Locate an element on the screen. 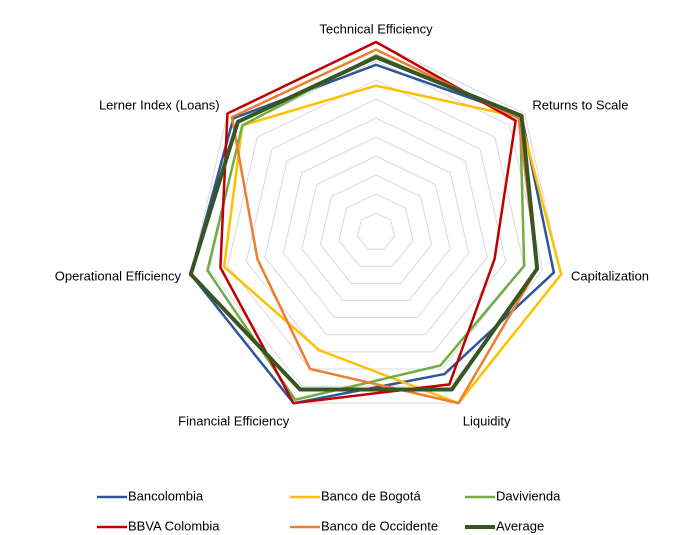 Image resolution: width=675 pixels, height=535 pixels. axis-label: Returns to Scale is located at coordinates (580, 104).